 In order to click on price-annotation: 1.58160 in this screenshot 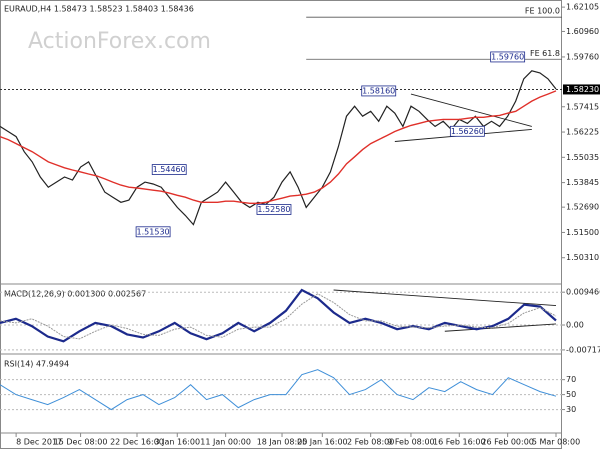, I will do `click(378, 90)`.